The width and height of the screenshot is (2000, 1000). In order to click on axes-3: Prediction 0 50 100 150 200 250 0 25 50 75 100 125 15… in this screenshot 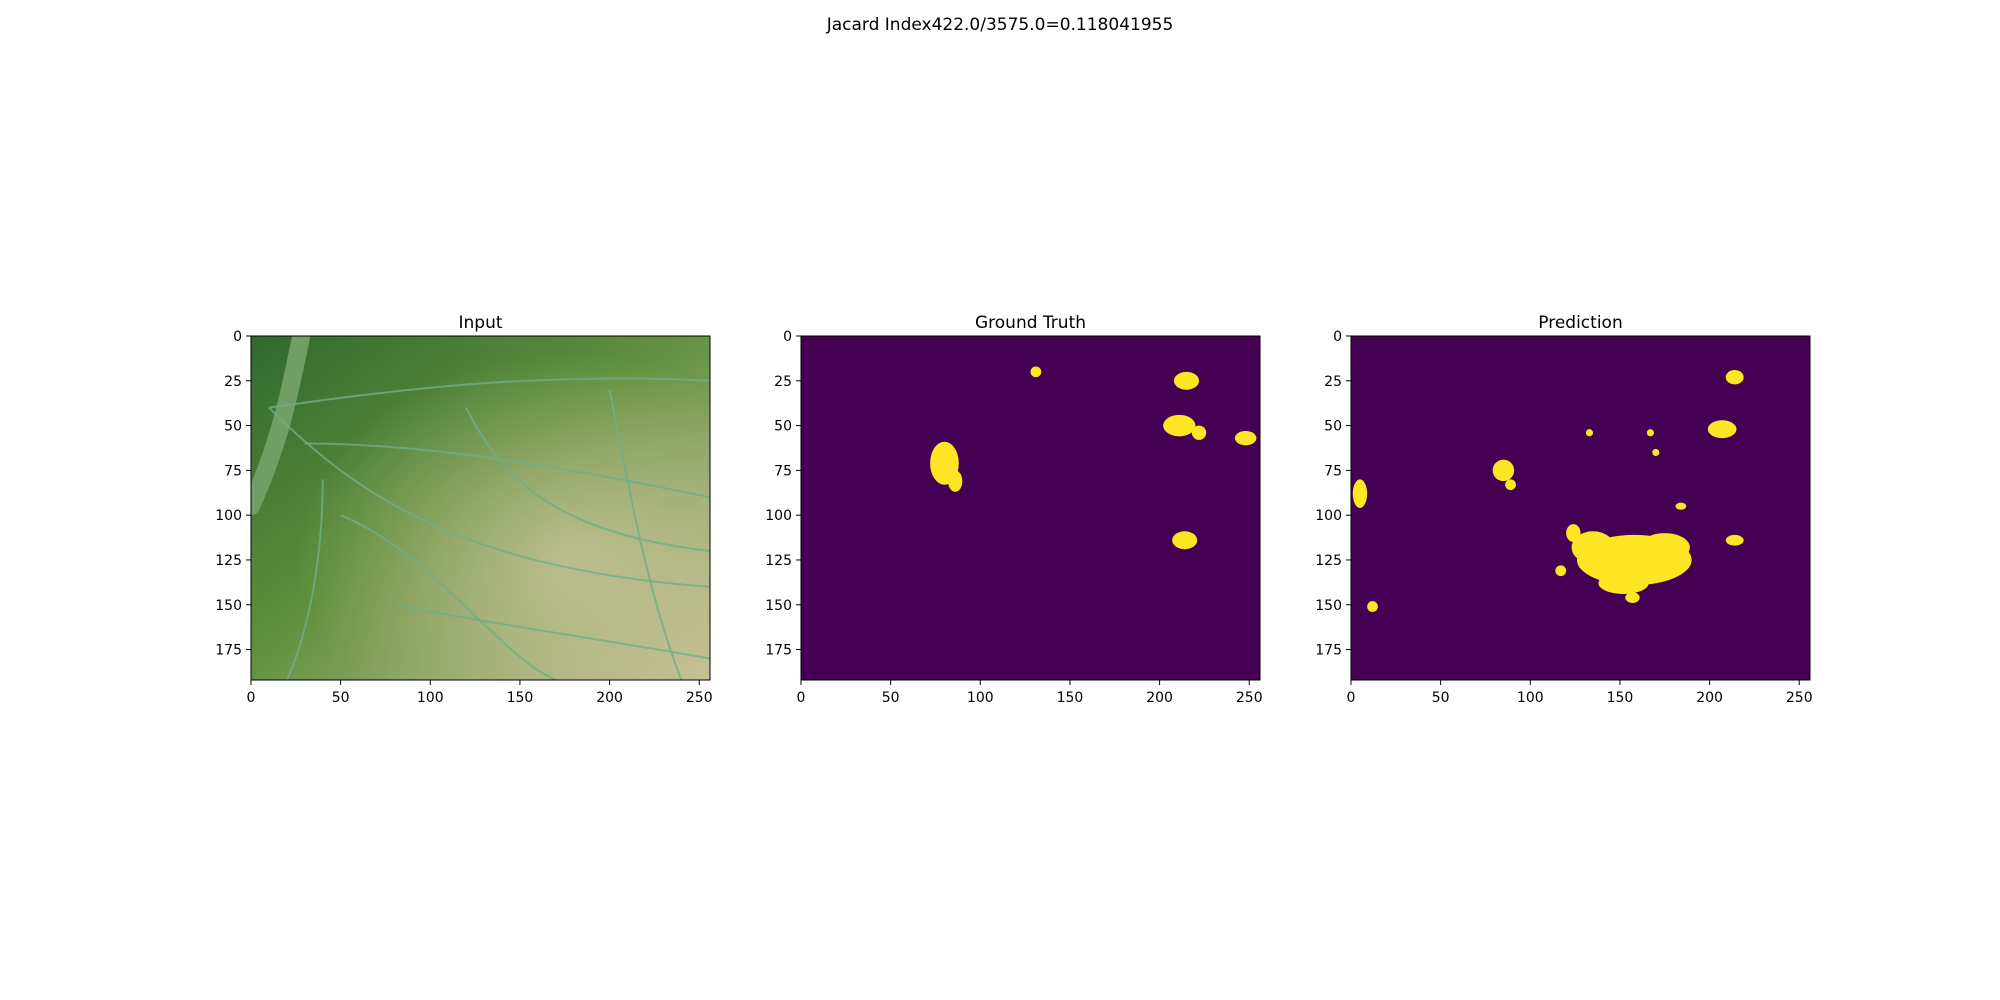, I will do `click(1563, 509)`.